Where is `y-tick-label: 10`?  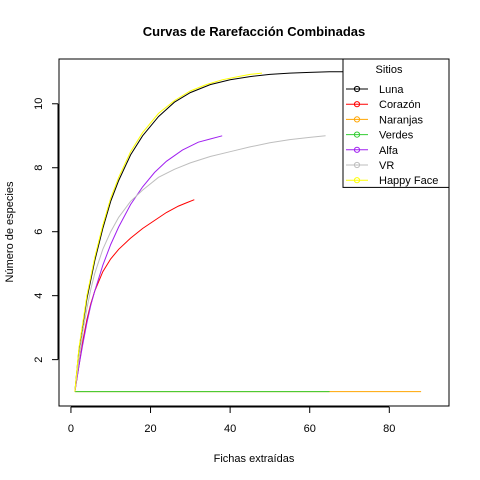
y-tick-label: 10 is located at coordinates (39, 104).